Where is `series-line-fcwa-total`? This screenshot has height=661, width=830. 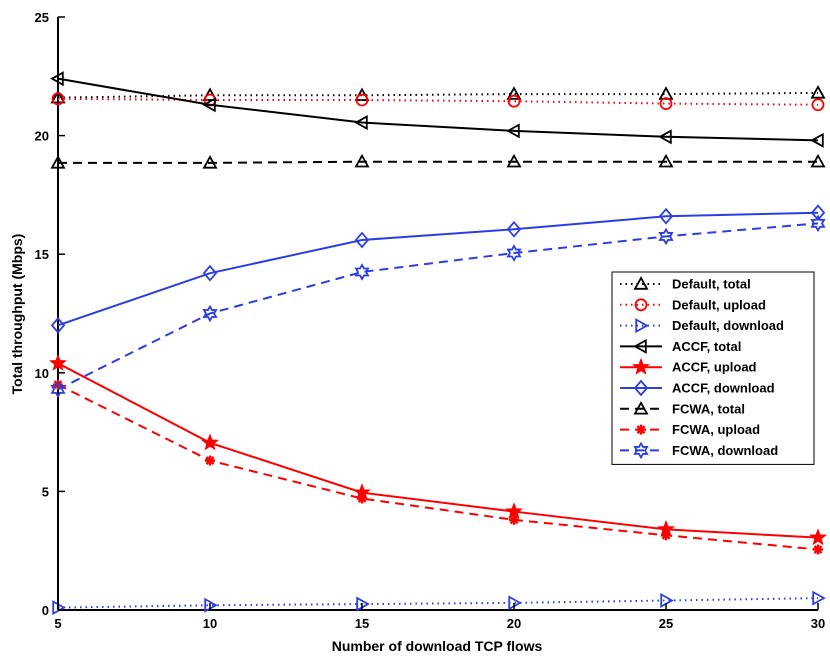
series-line-fcwa-total is located at coordinates (438, 162).